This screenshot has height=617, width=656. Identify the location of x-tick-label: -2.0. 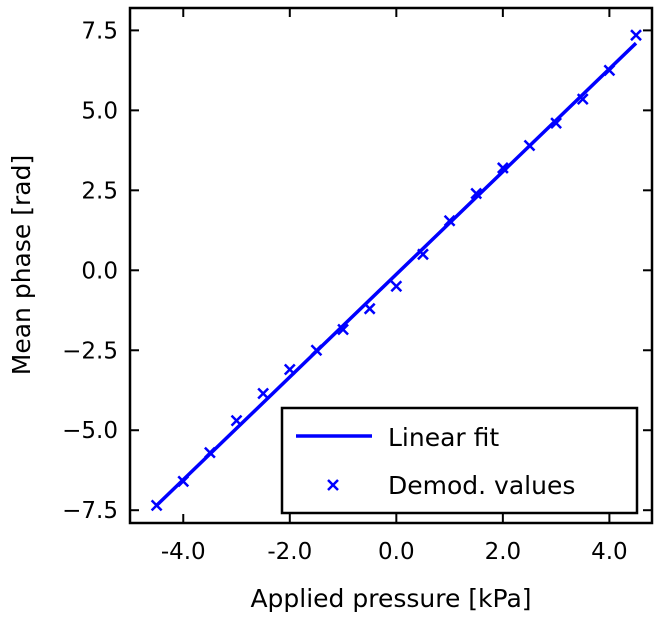
(289, 552).